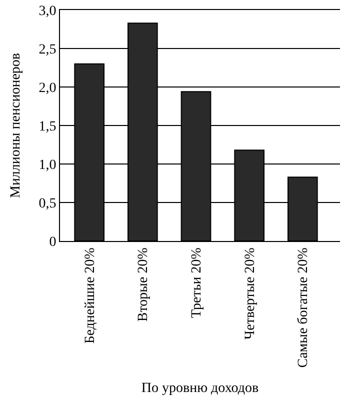  I want to click on y-tick-label: 1,5, so click(47, 126).